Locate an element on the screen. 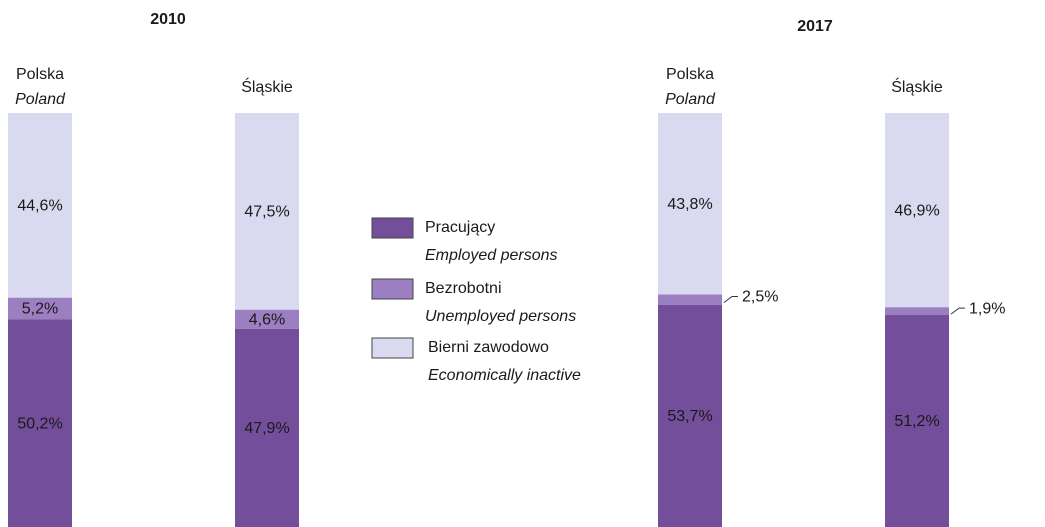 The width and height of the screenshot is (1045, 527). value-label: 47,9% is located at coordinates (266, 428).